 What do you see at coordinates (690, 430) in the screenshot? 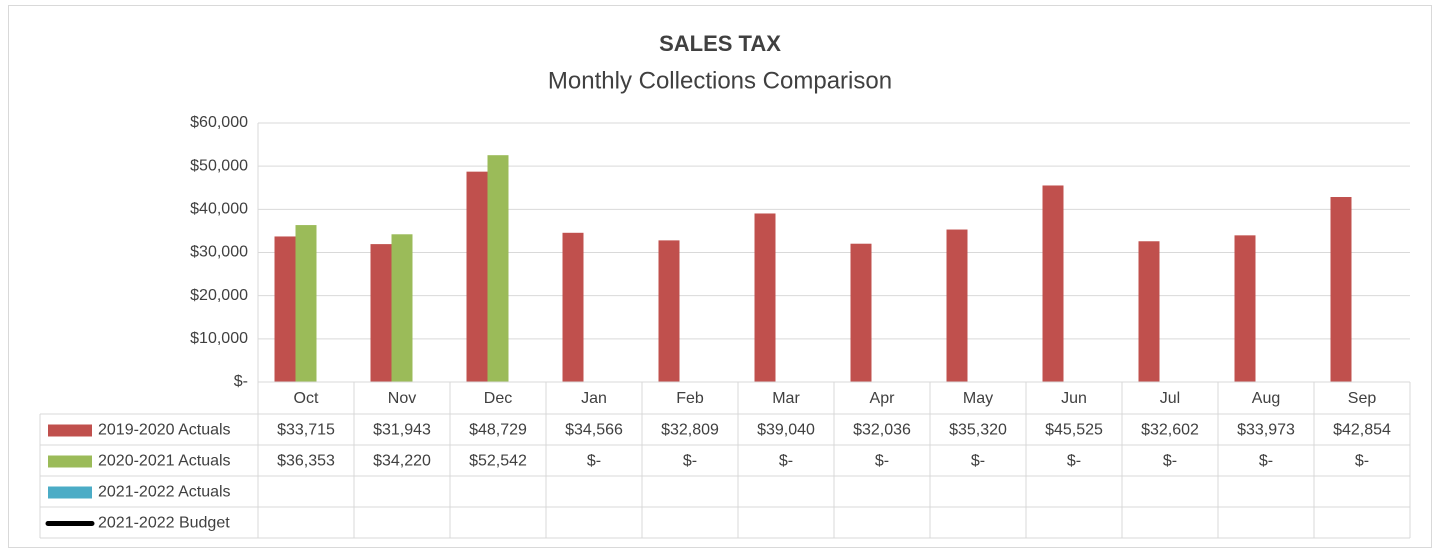
I see `table-value: $32,809` at bounding box center [690, 430].